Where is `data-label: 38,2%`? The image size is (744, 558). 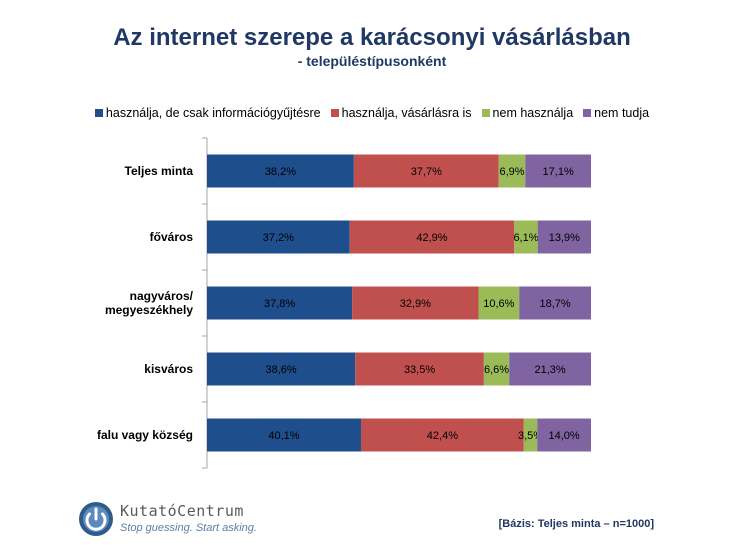 data-label: 38,2% is located at coordinates (280, 172).